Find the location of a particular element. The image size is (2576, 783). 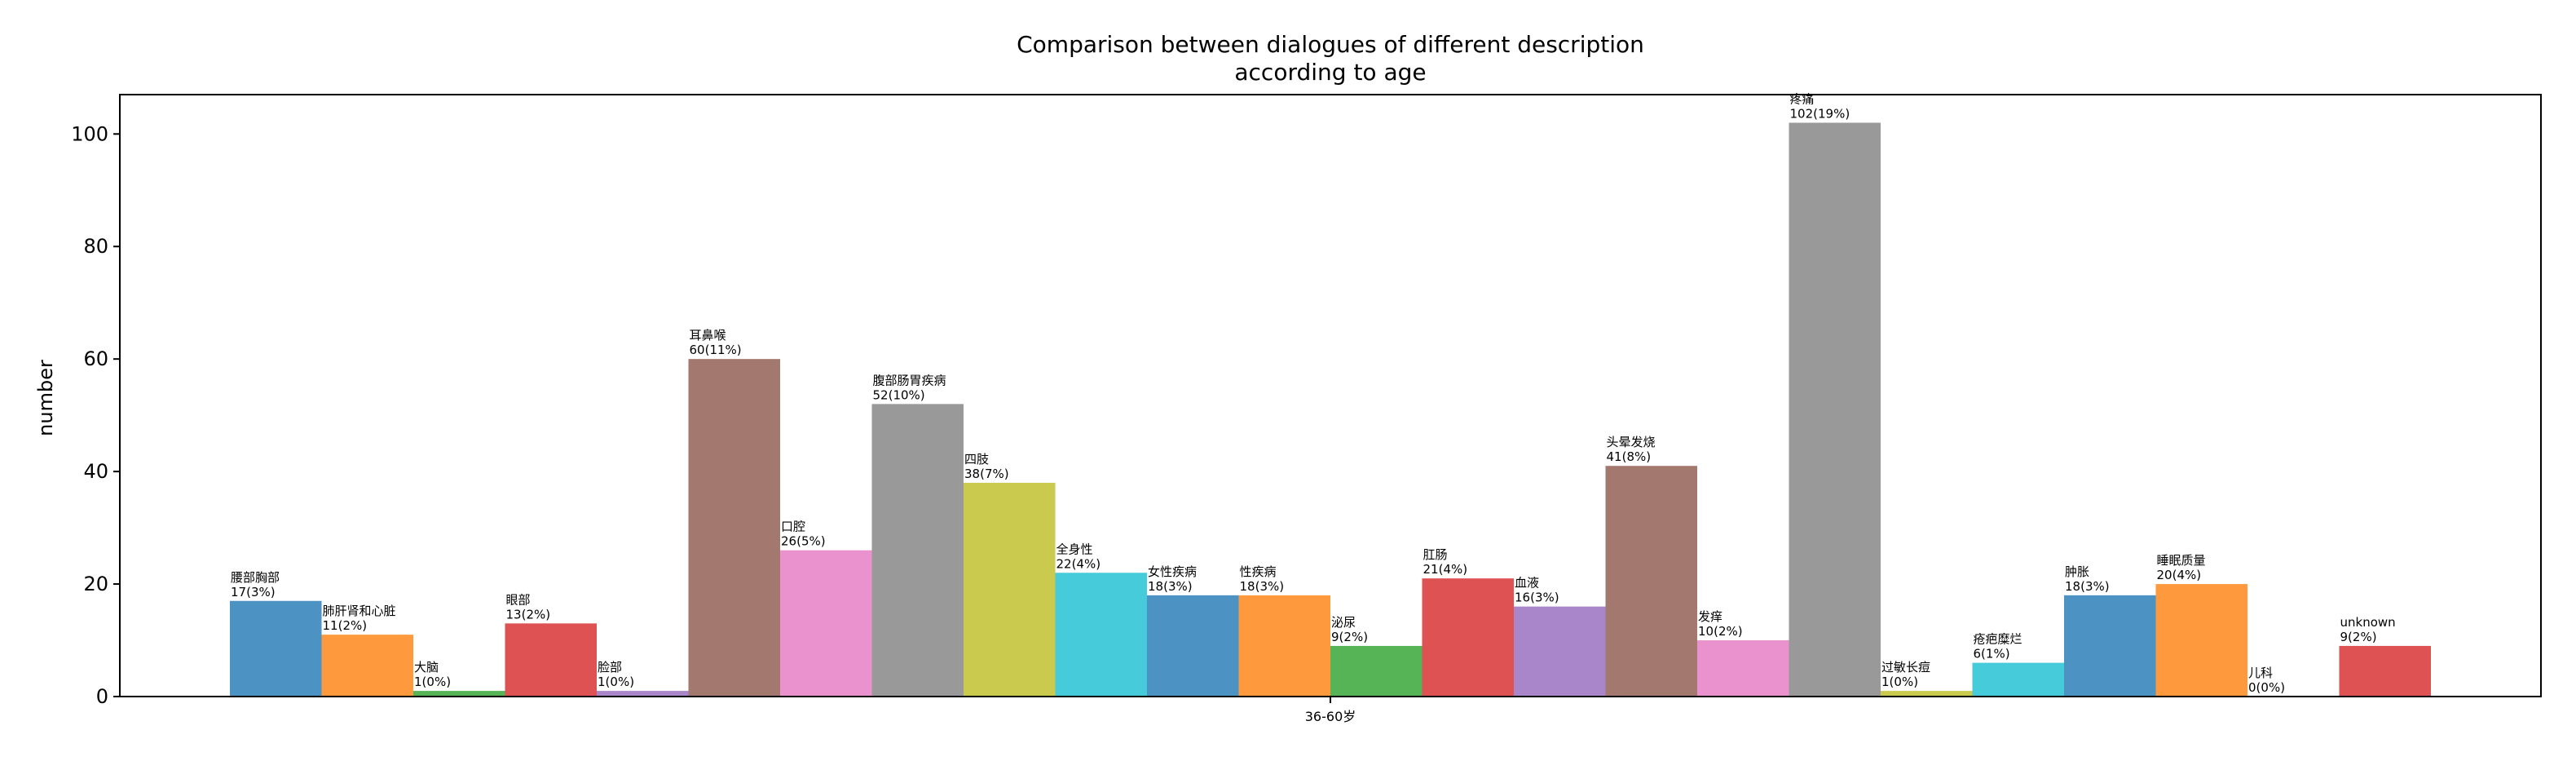

bar-value-label-12: 9(2%) is located at coordinates (1349, 637).